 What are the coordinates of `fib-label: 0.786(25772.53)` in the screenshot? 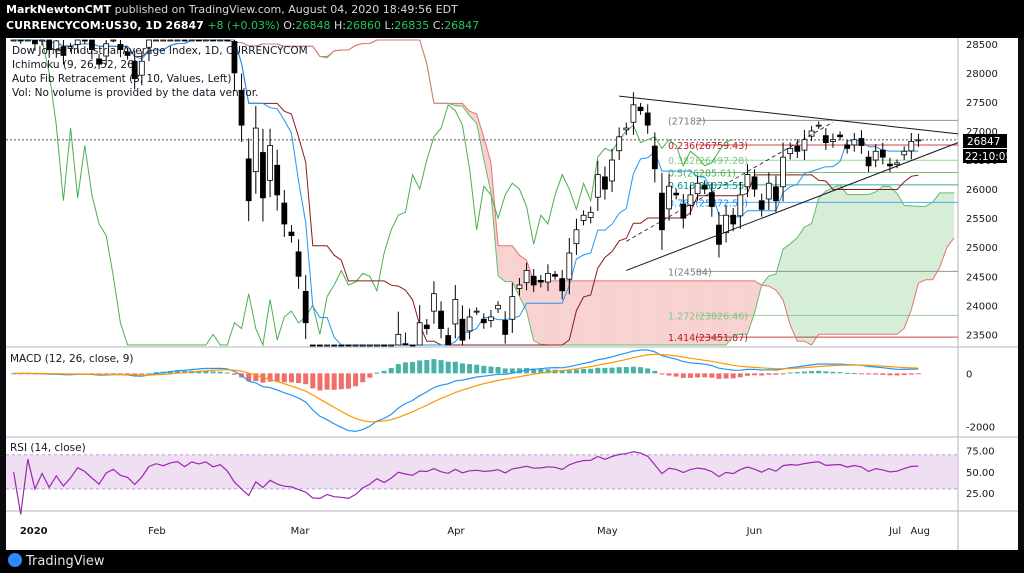 It's located at (708, 203).